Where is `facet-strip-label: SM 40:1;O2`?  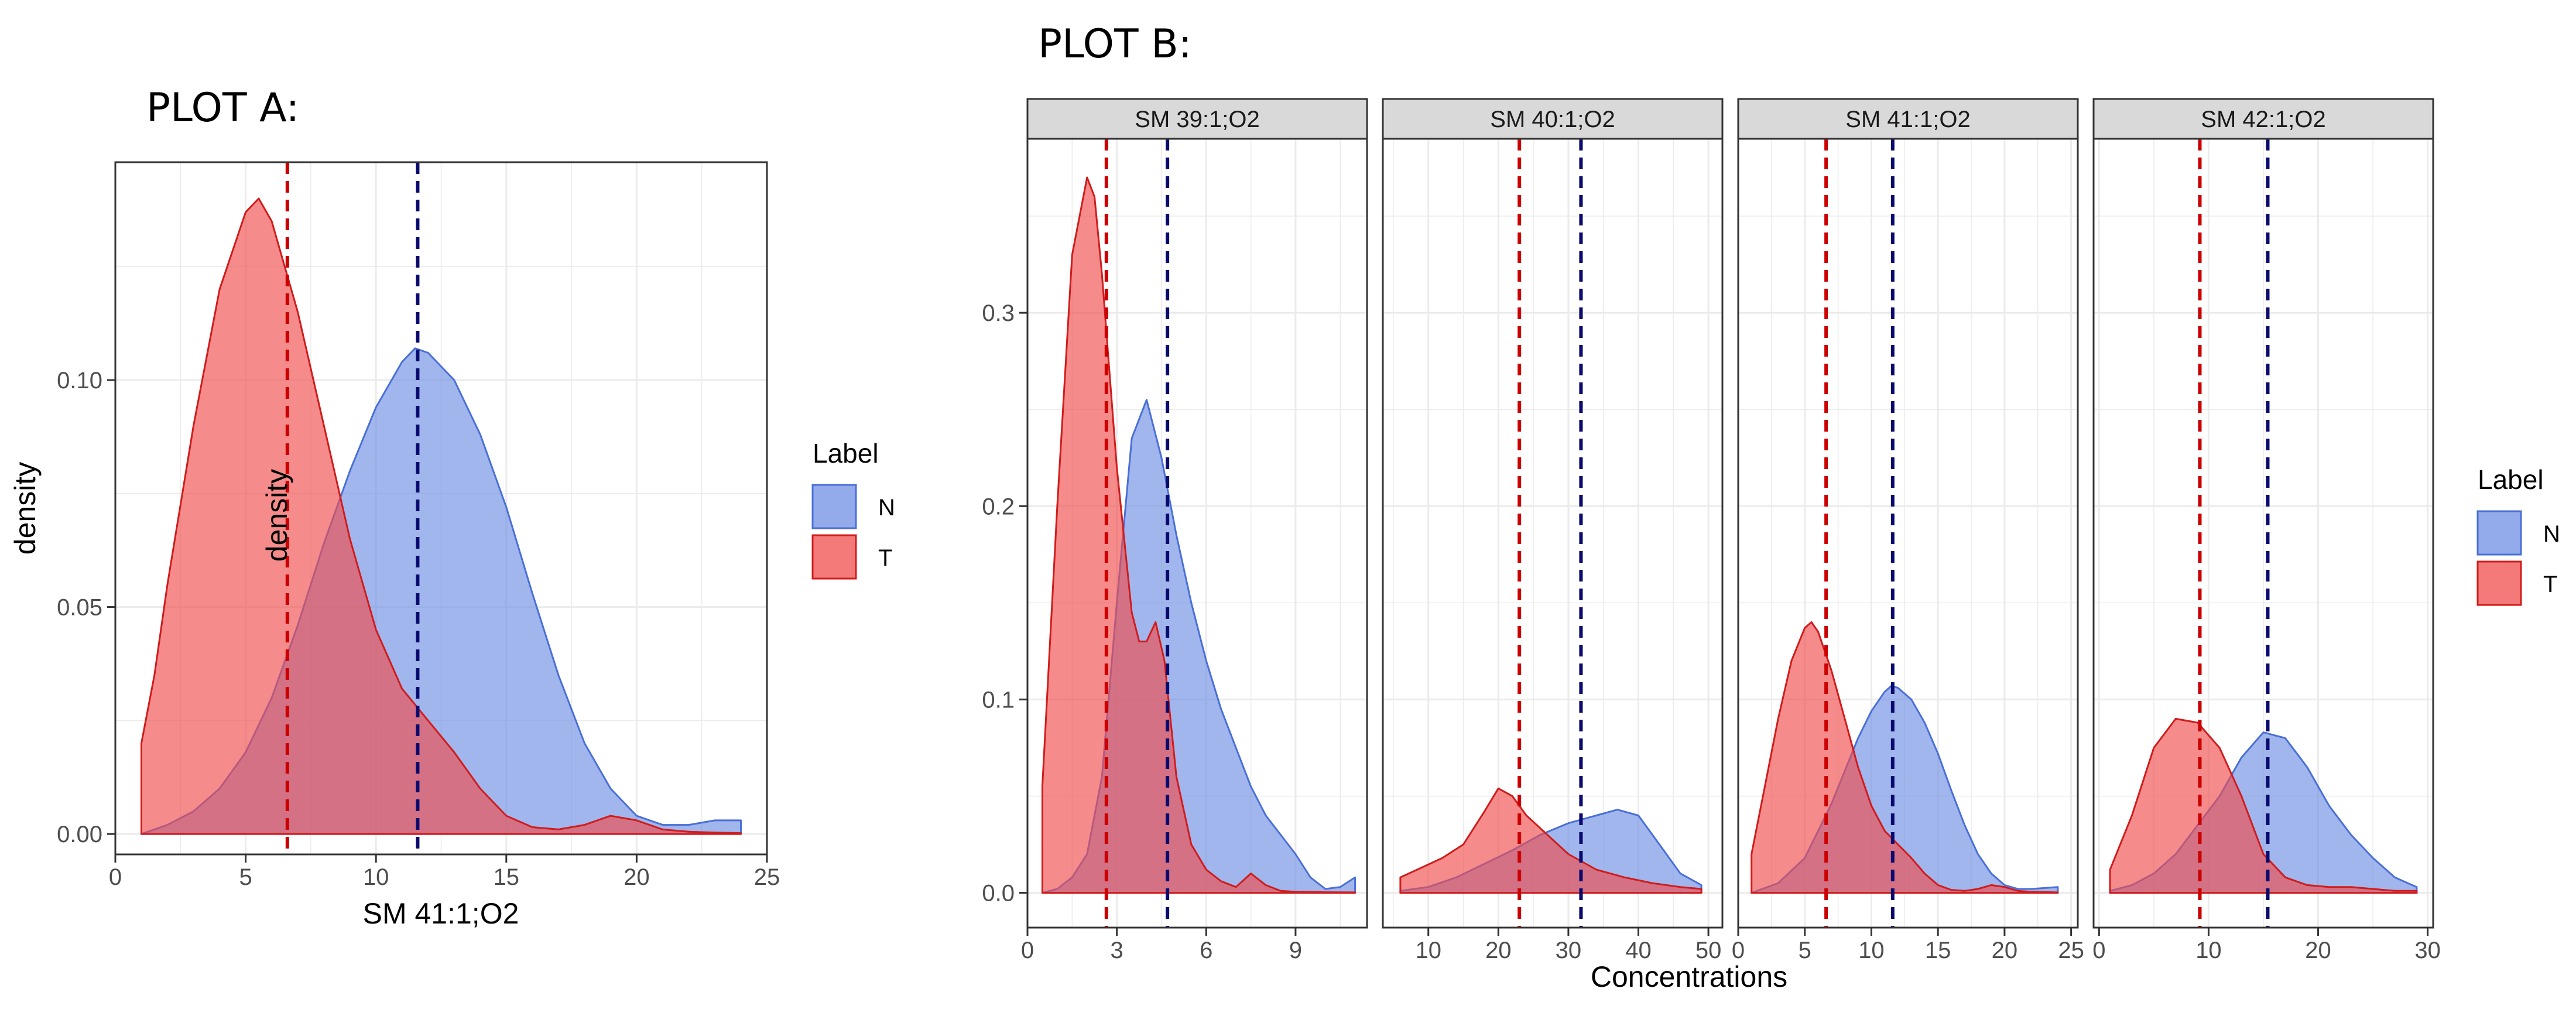
facet-strip-label: SM 40:1;O2 is located at coordinates (1552, 120).